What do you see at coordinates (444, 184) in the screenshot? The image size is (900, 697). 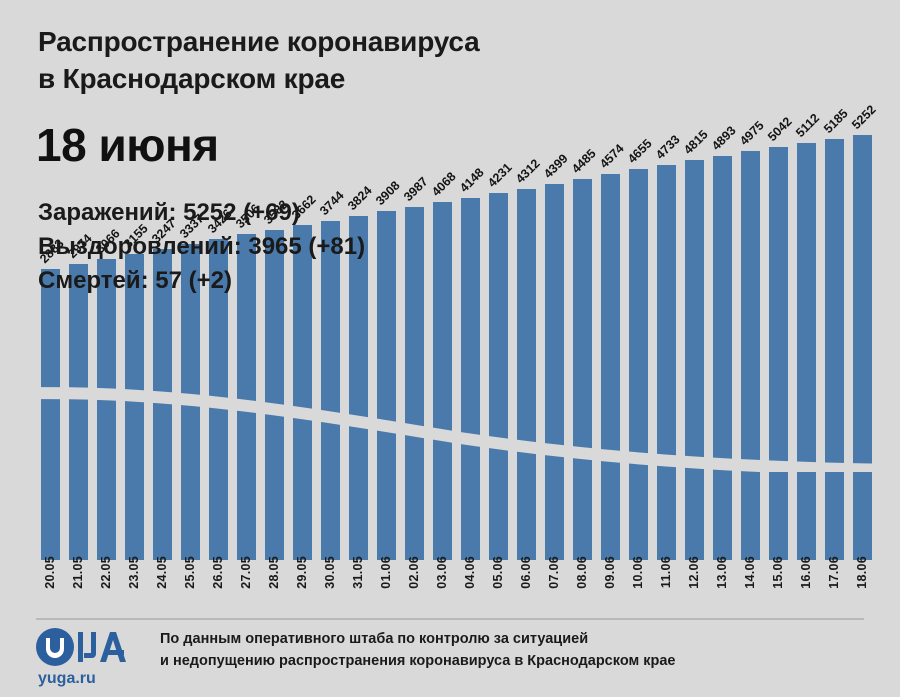 I see `bar-value-label: 4068` at bounding box center [444, 184].